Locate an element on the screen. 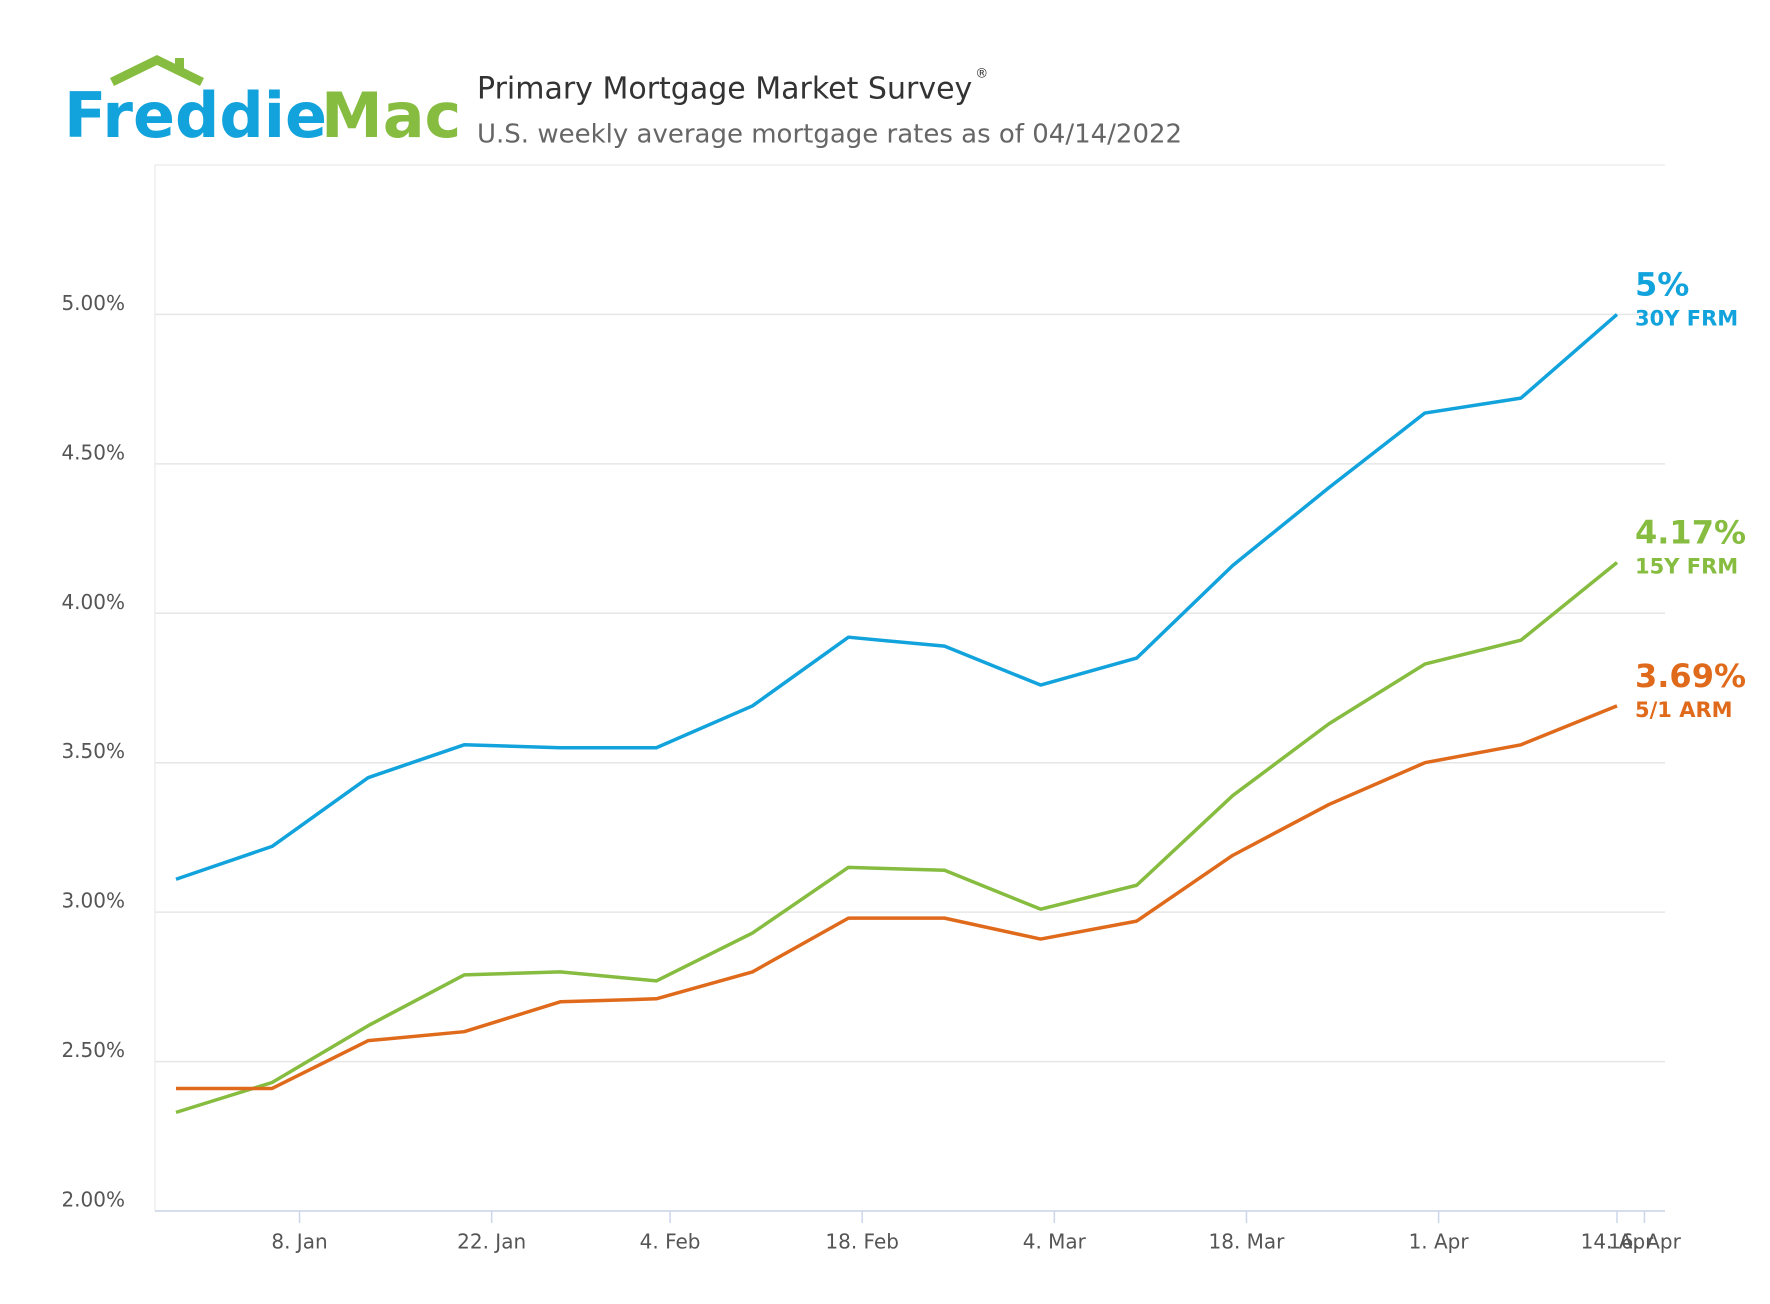  title-mark: ® is located at coordinates (981, 74).